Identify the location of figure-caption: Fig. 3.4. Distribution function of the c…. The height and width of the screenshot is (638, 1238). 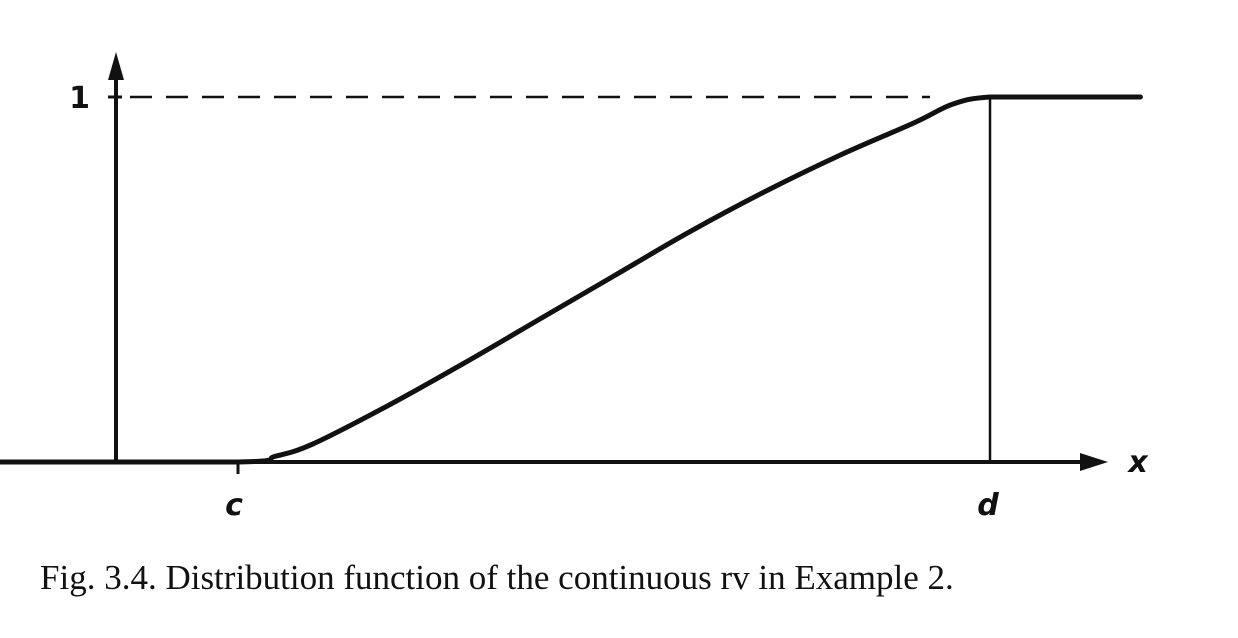
(497, 577).